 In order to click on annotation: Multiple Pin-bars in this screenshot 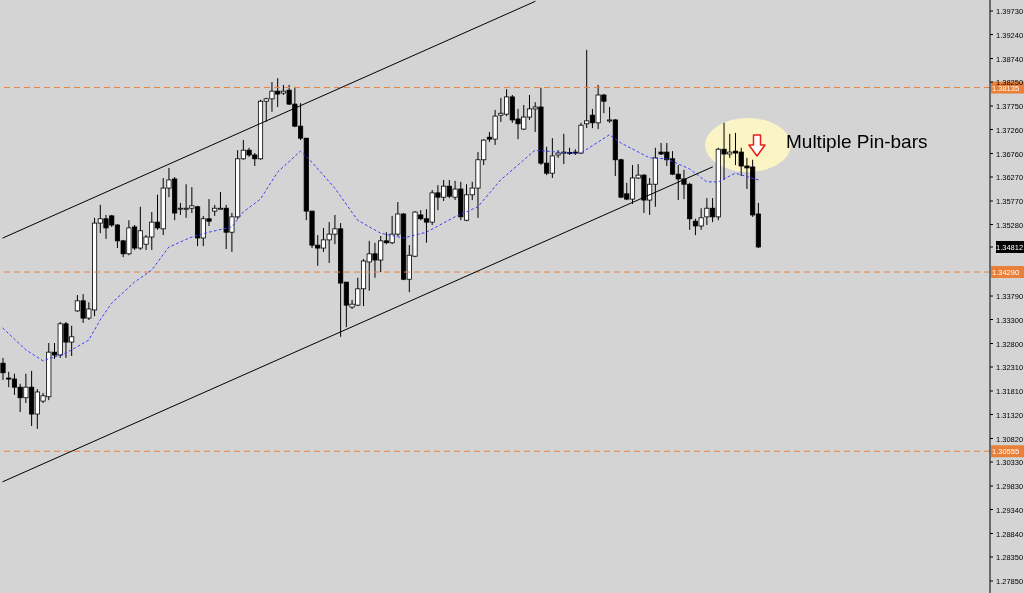, I will do `click(857, 142)`.